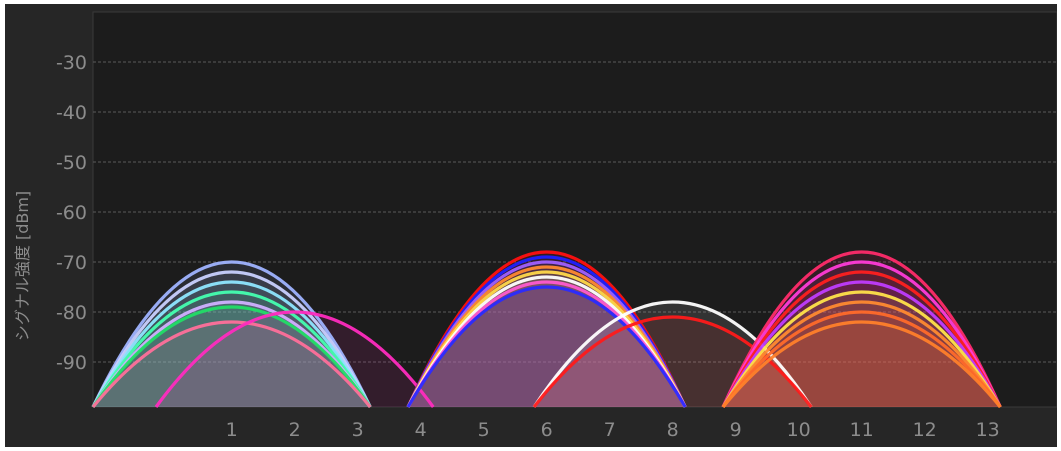 The image size is (1061, 451). I want to click on x-tick-label: 1, so click(232, 430).